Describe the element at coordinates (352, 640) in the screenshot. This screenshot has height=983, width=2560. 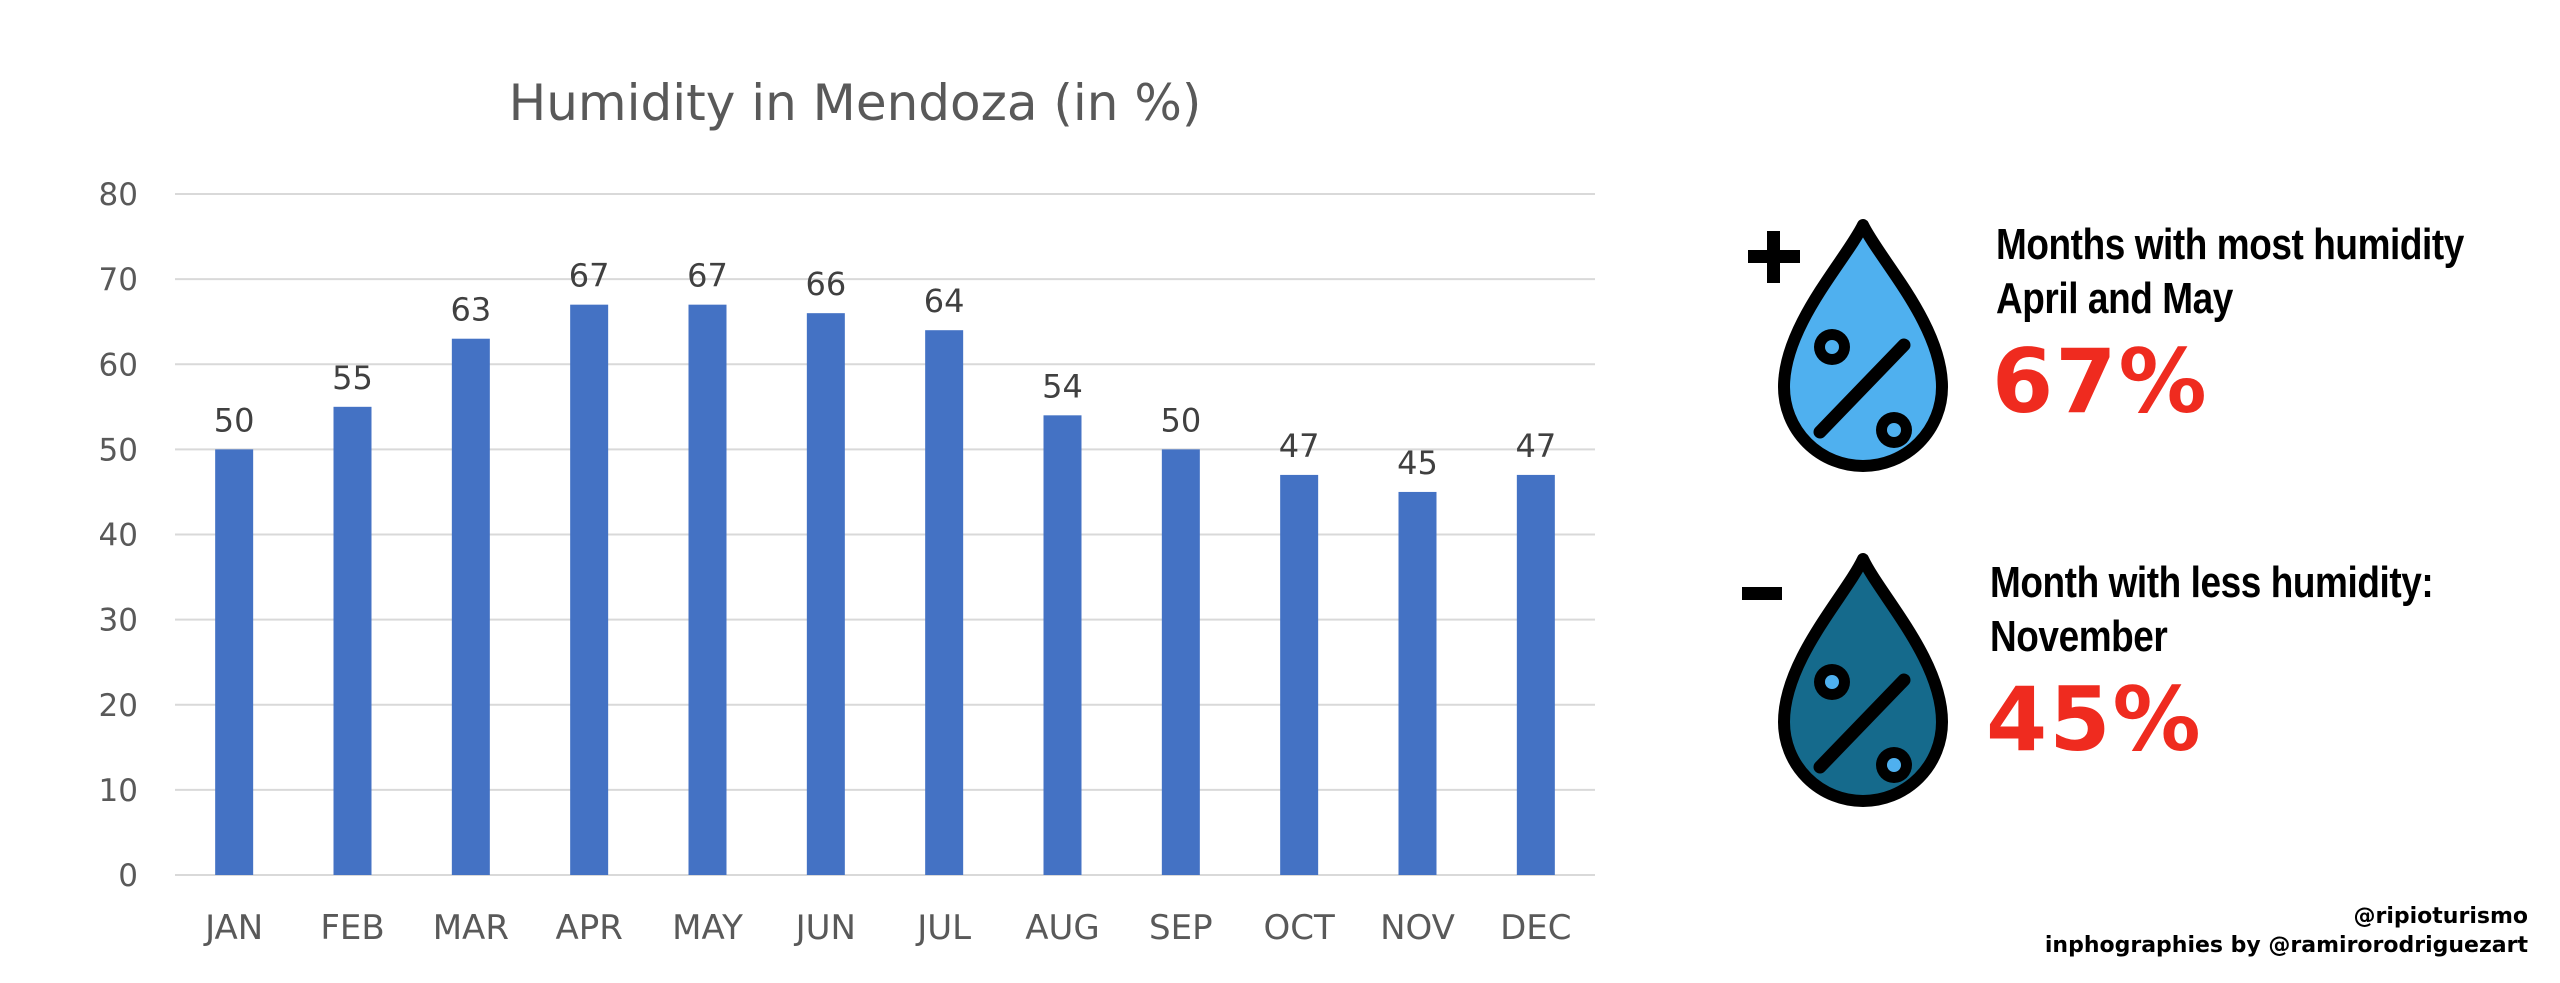
I see `bar-feb` at that location.